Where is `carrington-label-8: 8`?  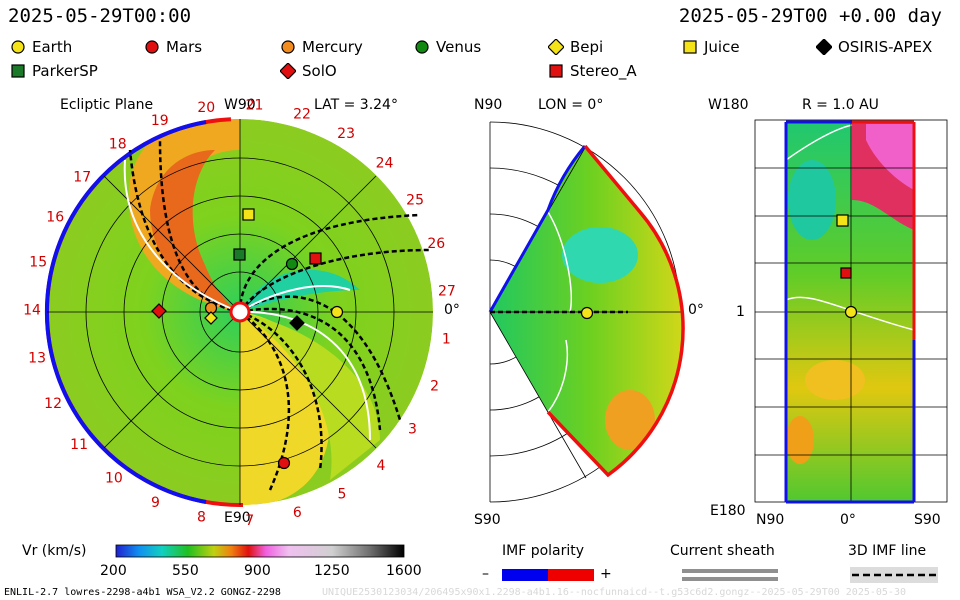 carrington-label-8: 8 is located at coordinates (201, 517).